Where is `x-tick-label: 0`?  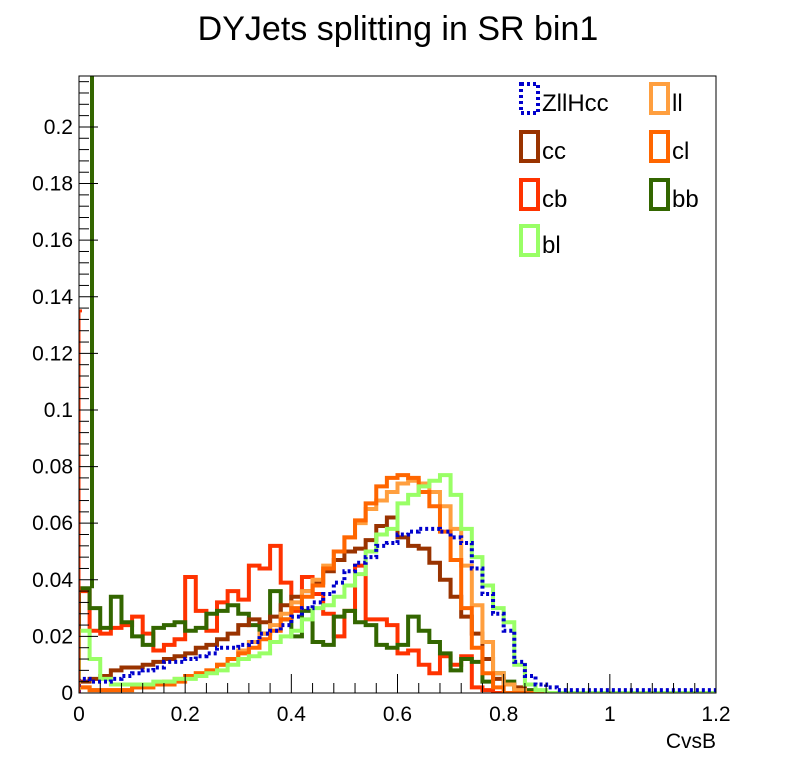
x-tick-label: 0 is located at coordinates (79, 714).